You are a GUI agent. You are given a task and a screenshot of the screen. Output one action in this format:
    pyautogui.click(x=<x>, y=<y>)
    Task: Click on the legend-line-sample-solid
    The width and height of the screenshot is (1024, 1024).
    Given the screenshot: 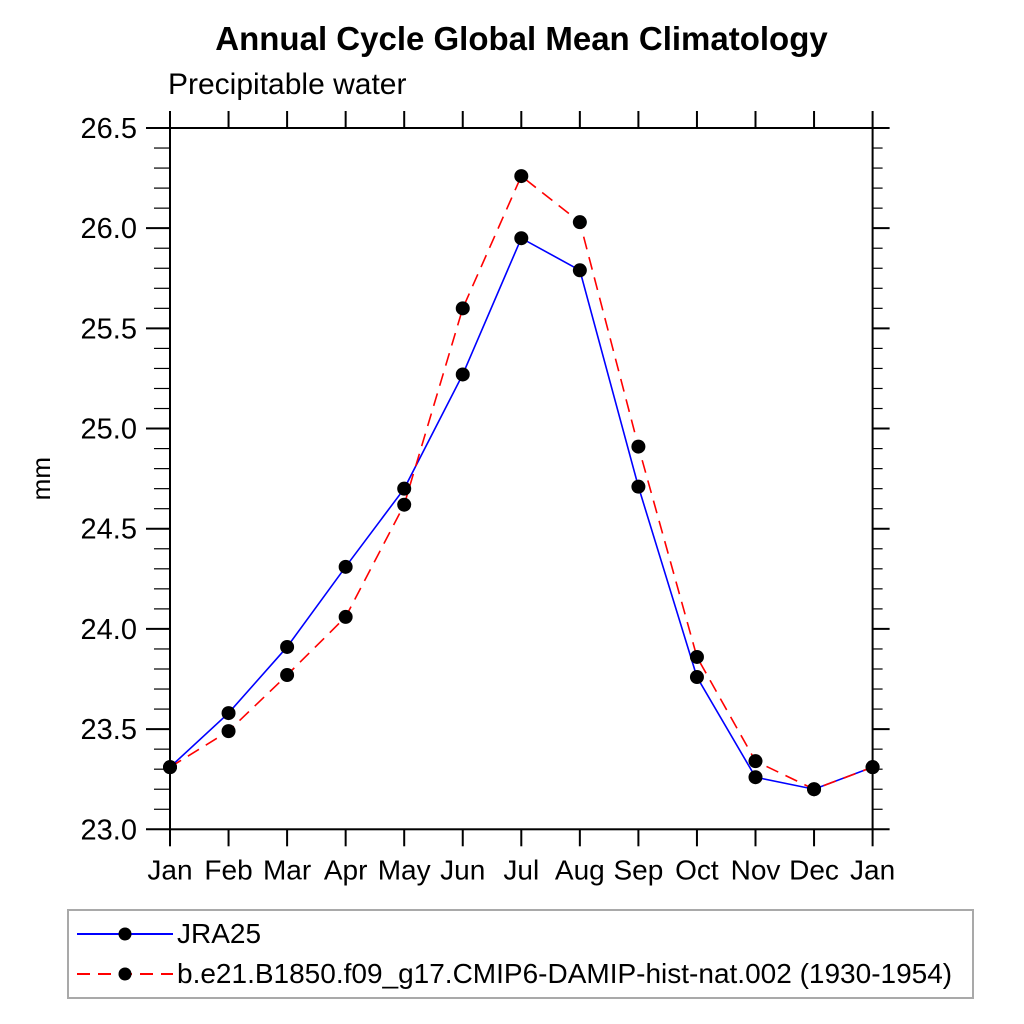 What is the action you would take?
    pyautogui.click(x=125, y=934)
    